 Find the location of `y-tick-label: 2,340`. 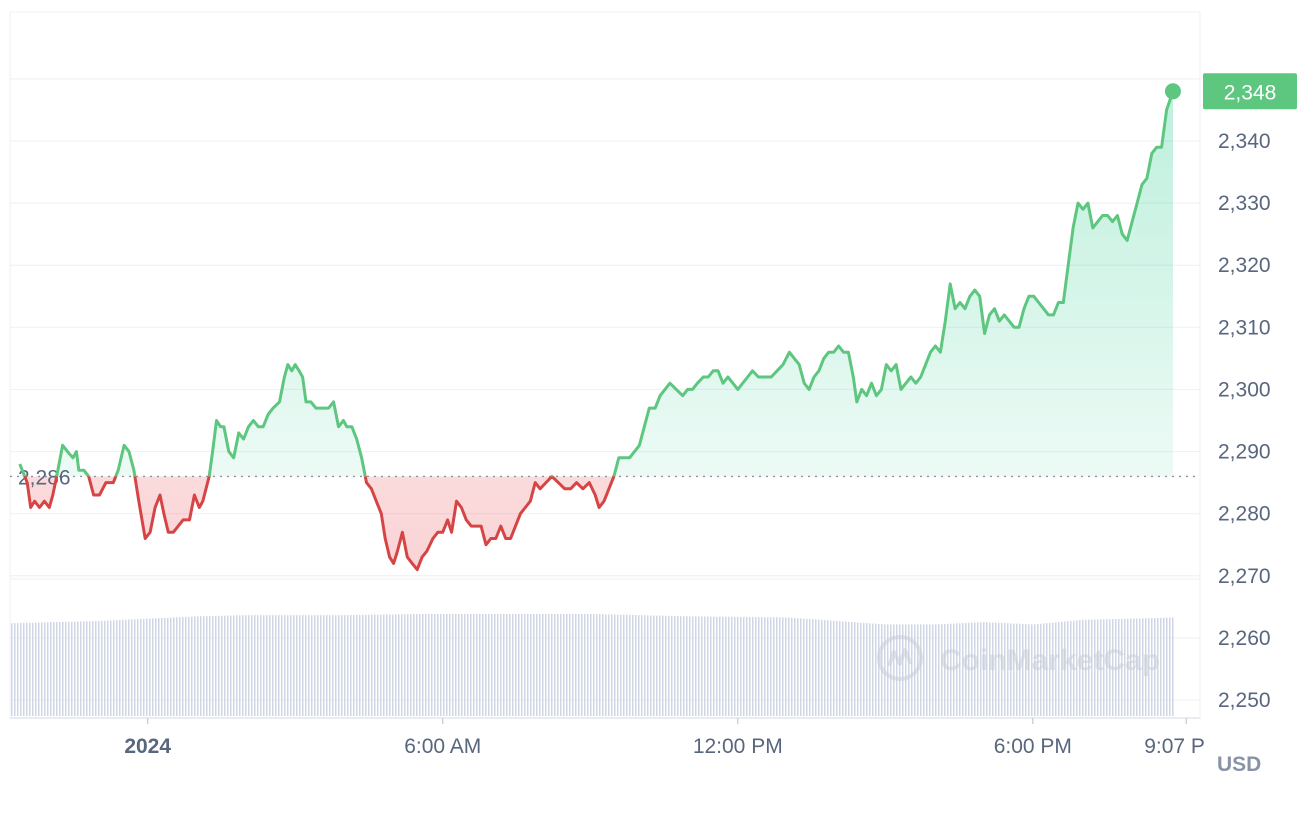

y-tick-label: 2,340 is located at coordinates (1244, 141).